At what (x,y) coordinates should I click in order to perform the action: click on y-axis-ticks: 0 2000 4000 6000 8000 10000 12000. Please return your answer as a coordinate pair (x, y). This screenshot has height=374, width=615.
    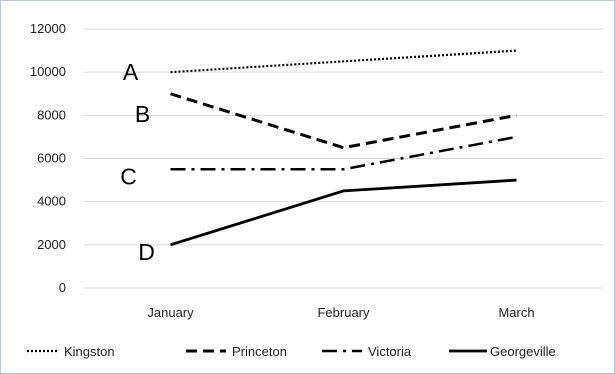
    Looking at the image, I should click on (48, 158).